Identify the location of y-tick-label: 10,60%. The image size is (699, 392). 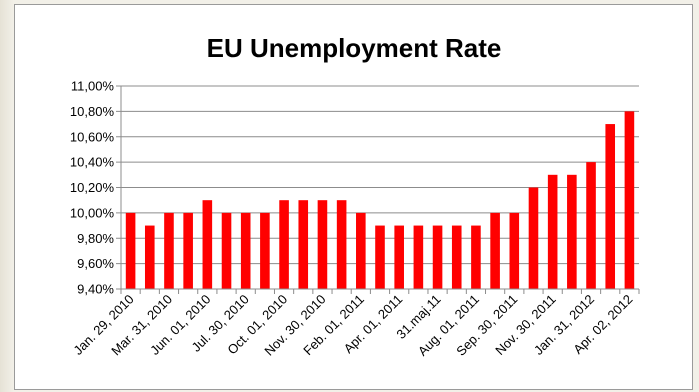
(92, 136).